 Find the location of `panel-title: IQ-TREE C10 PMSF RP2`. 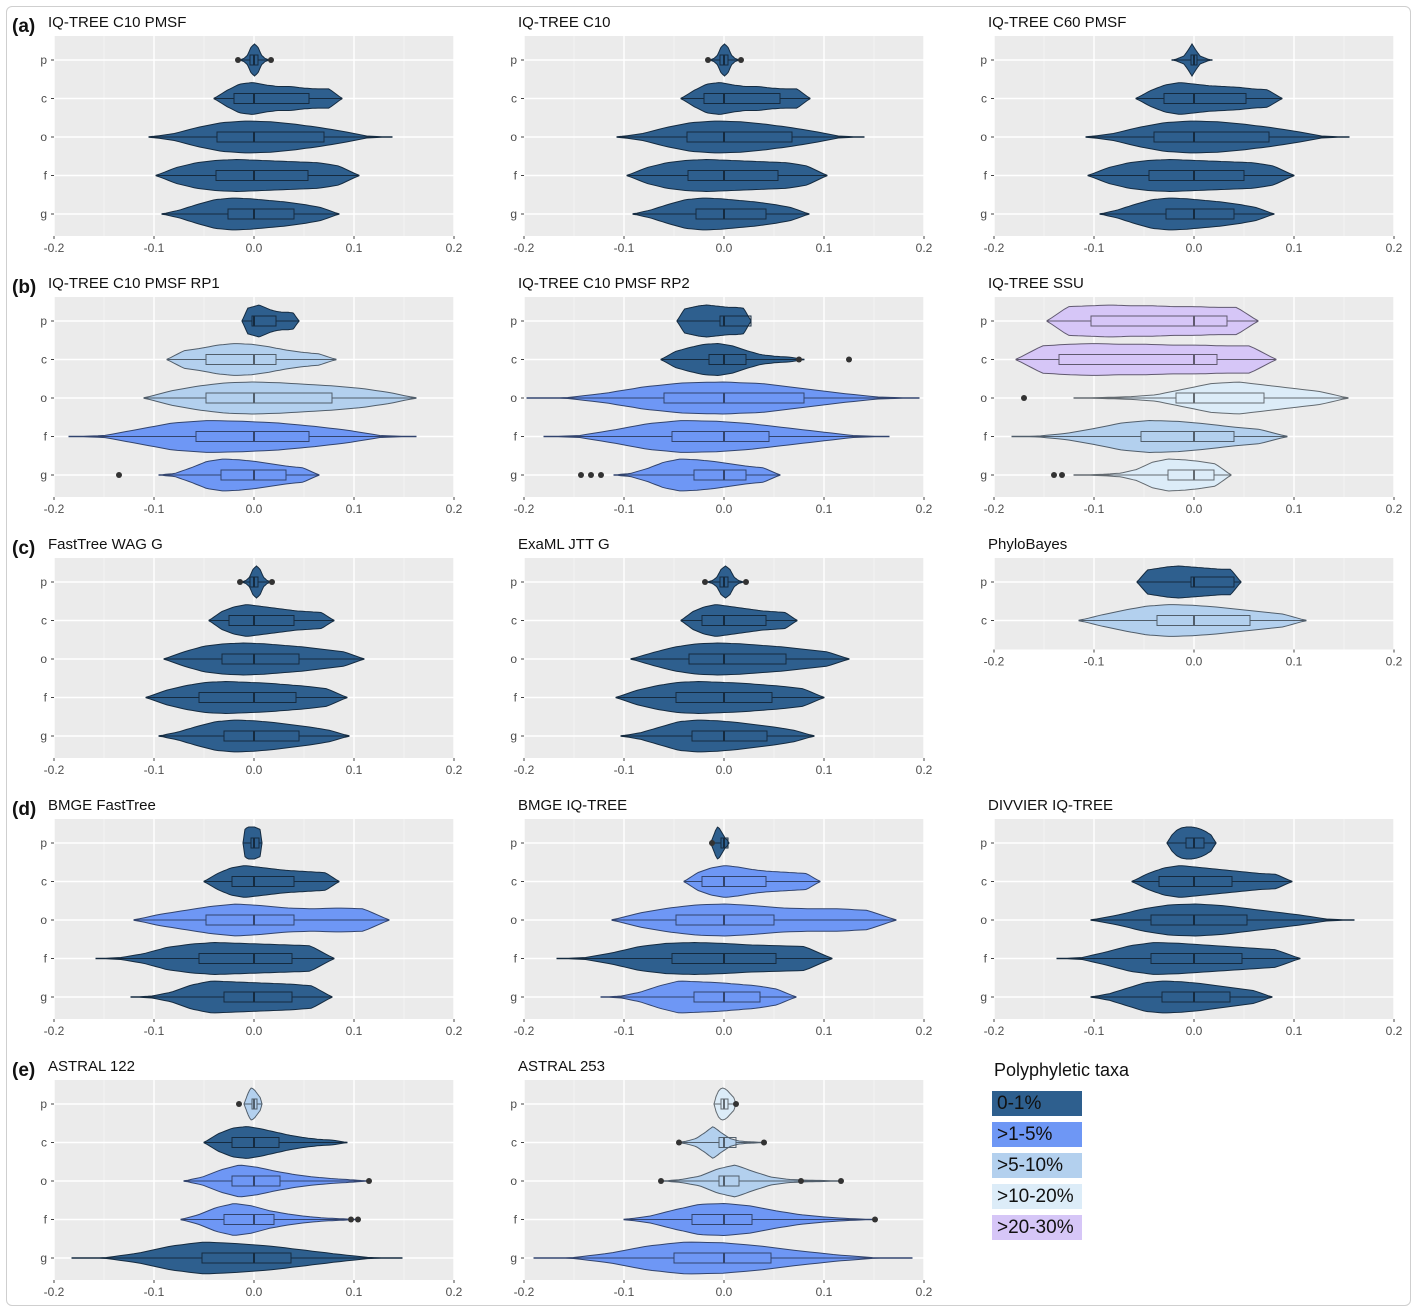

panel-title: IQ-TREE C10 PMSF RP2 is located at coordinates (604, 283).